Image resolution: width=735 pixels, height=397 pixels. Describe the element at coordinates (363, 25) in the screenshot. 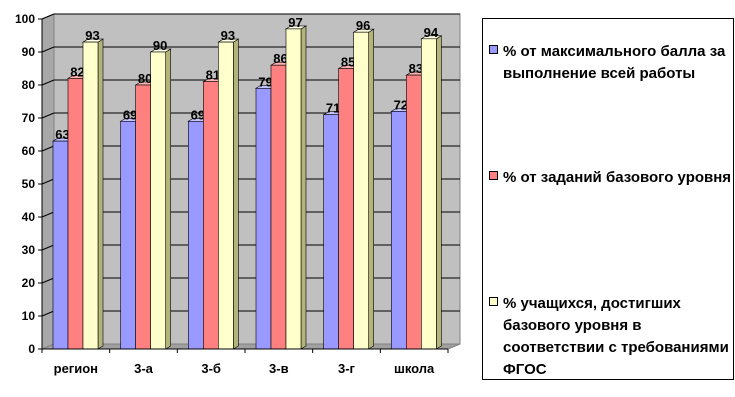

I see `data-label: 96` at that location.